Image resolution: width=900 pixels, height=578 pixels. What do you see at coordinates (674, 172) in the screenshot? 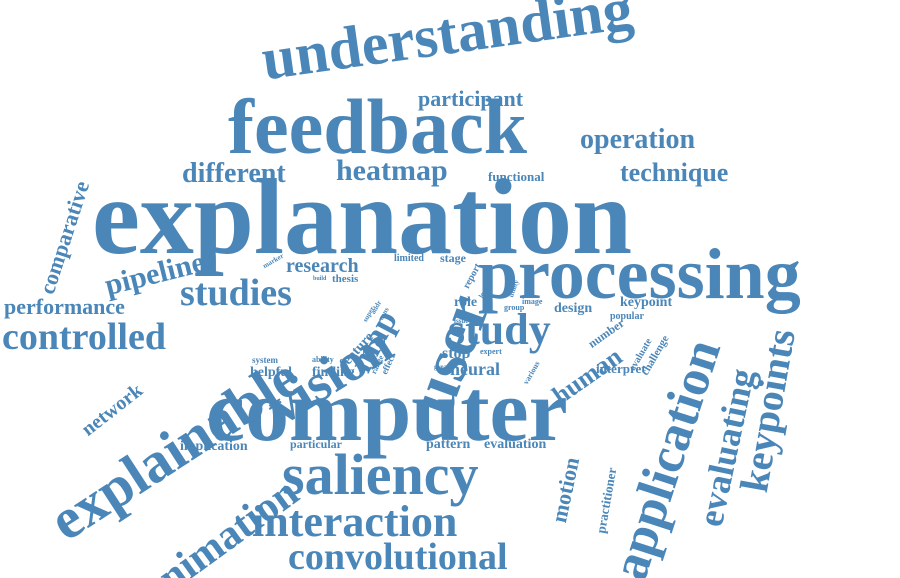
I see `word-technique: technique` at bounding box center [674, 172].